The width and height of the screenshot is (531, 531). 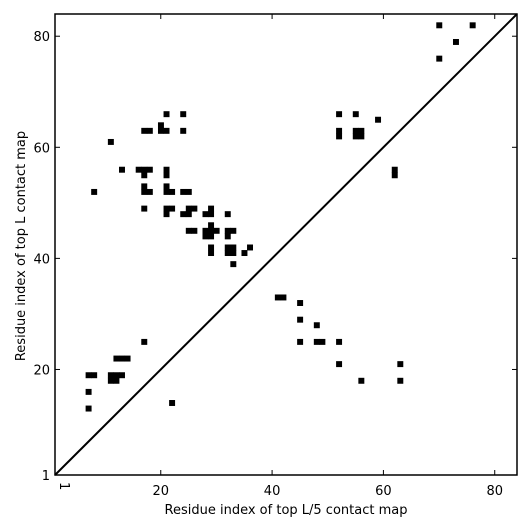 I want to click on y-tick-label: 80, so click(x=41, y=37).